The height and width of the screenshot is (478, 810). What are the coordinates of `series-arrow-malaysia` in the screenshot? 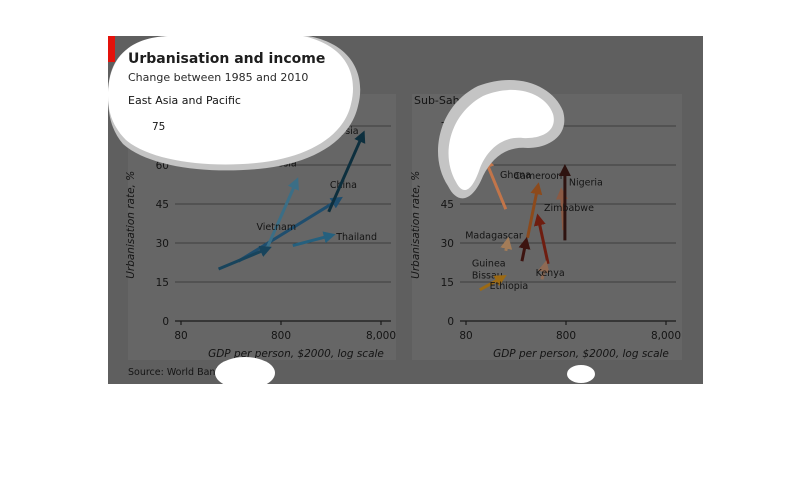 It's located at (346, 171).